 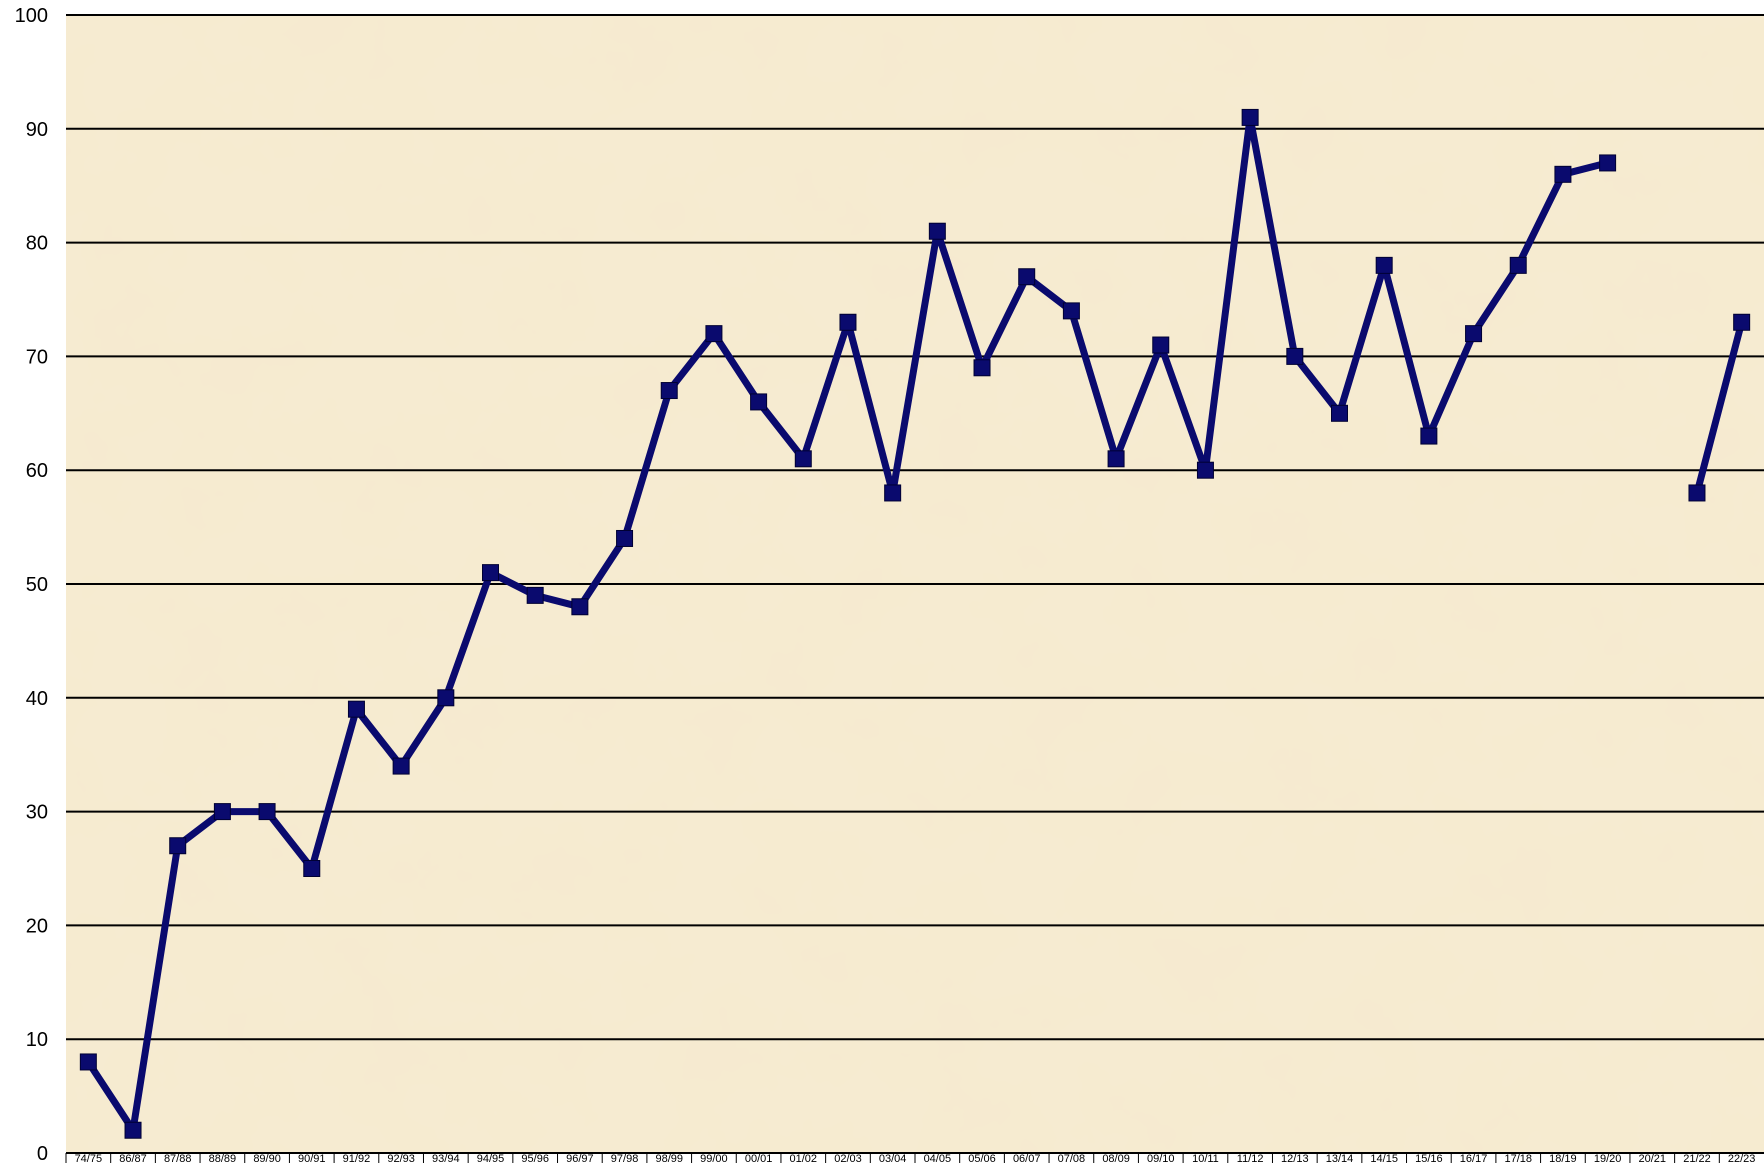 What do you see at coordinates (1518, 1158) in the screenshot?
I see `x-tick-label: 17/18` at bounding box center [1518, 1158].